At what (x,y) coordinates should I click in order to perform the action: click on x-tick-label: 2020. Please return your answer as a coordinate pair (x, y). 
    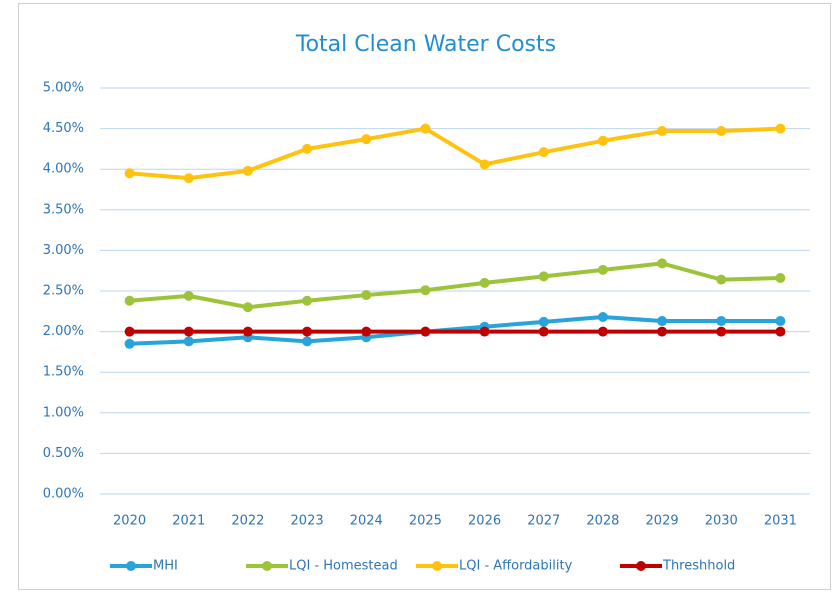
    Looking at the image, I should click on (129, 521).